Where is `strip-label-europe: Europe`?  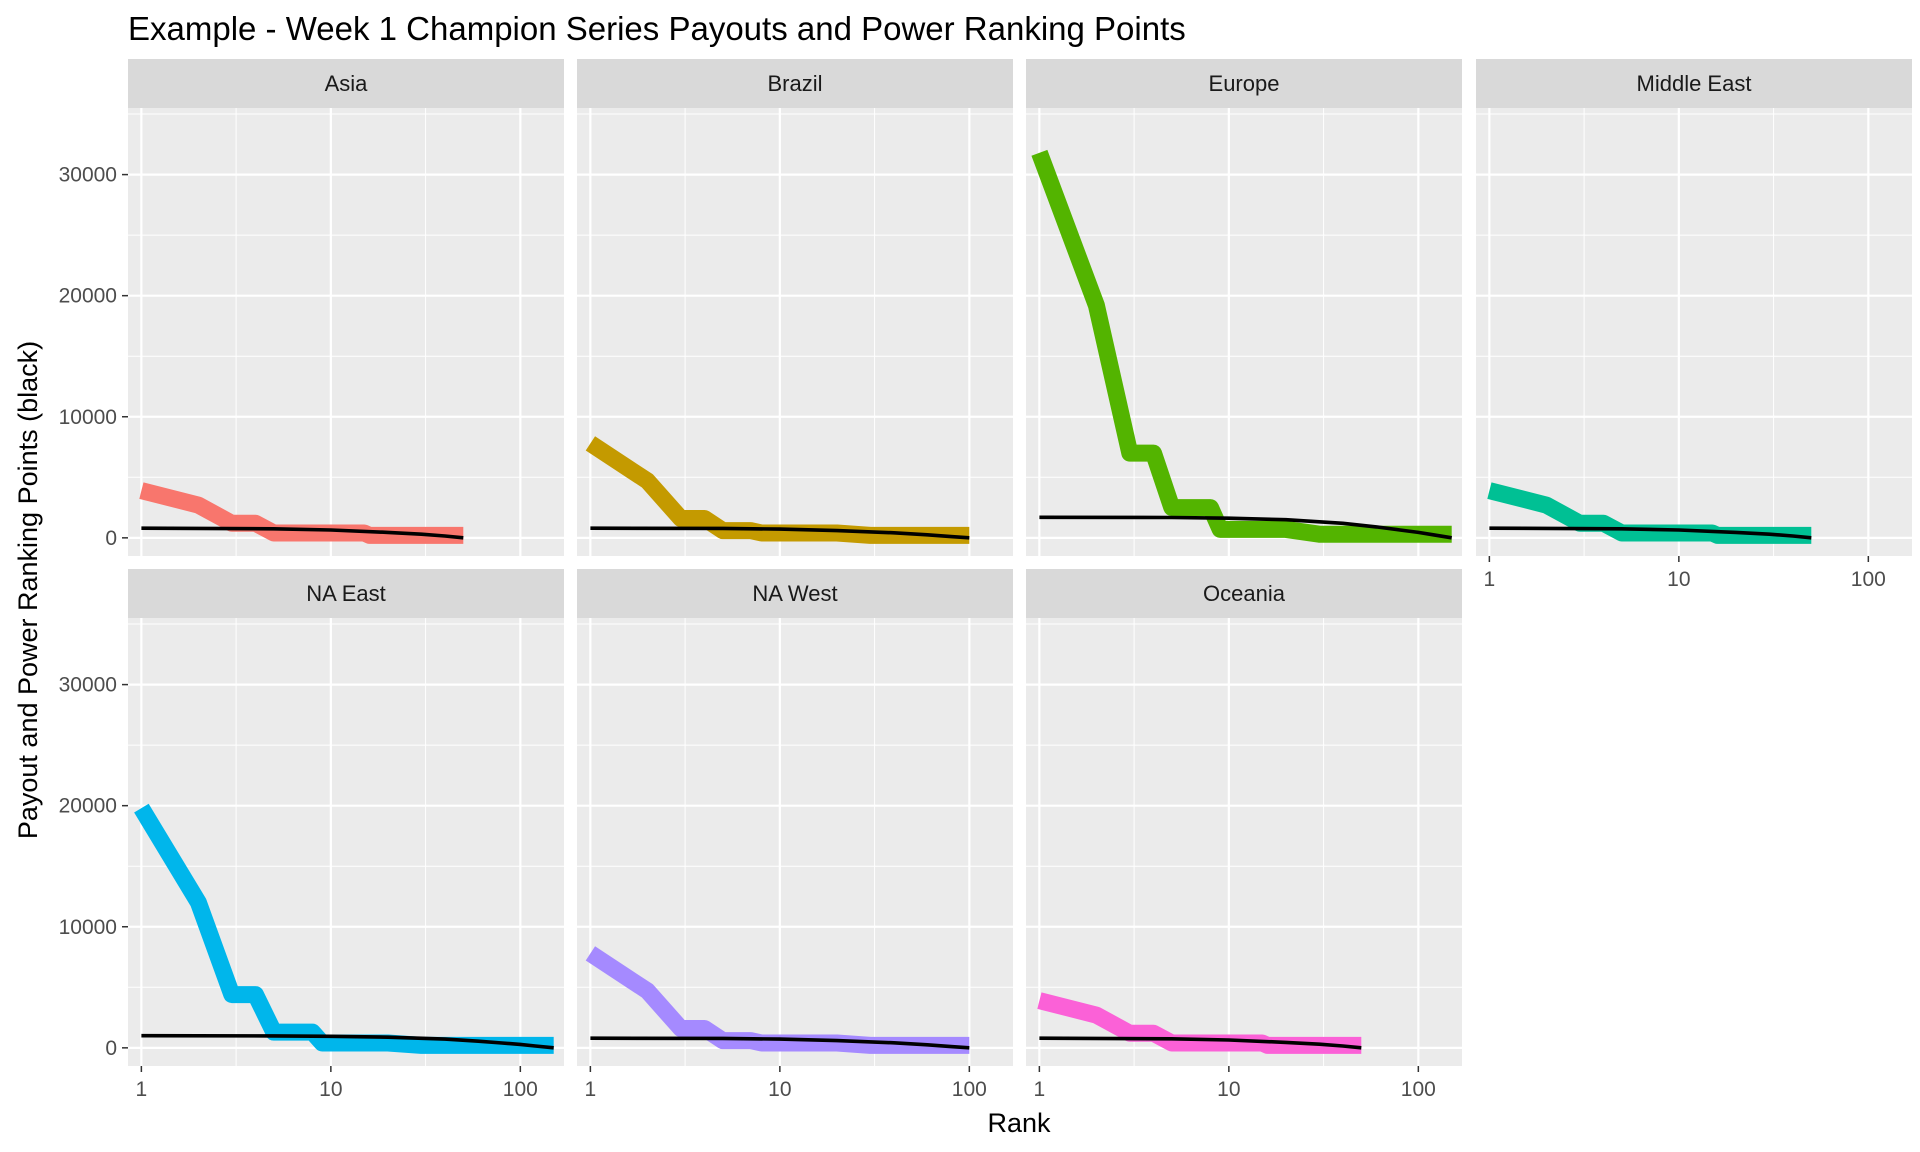
strip-label-europe: Europe is located at coordinates (1244, 83).